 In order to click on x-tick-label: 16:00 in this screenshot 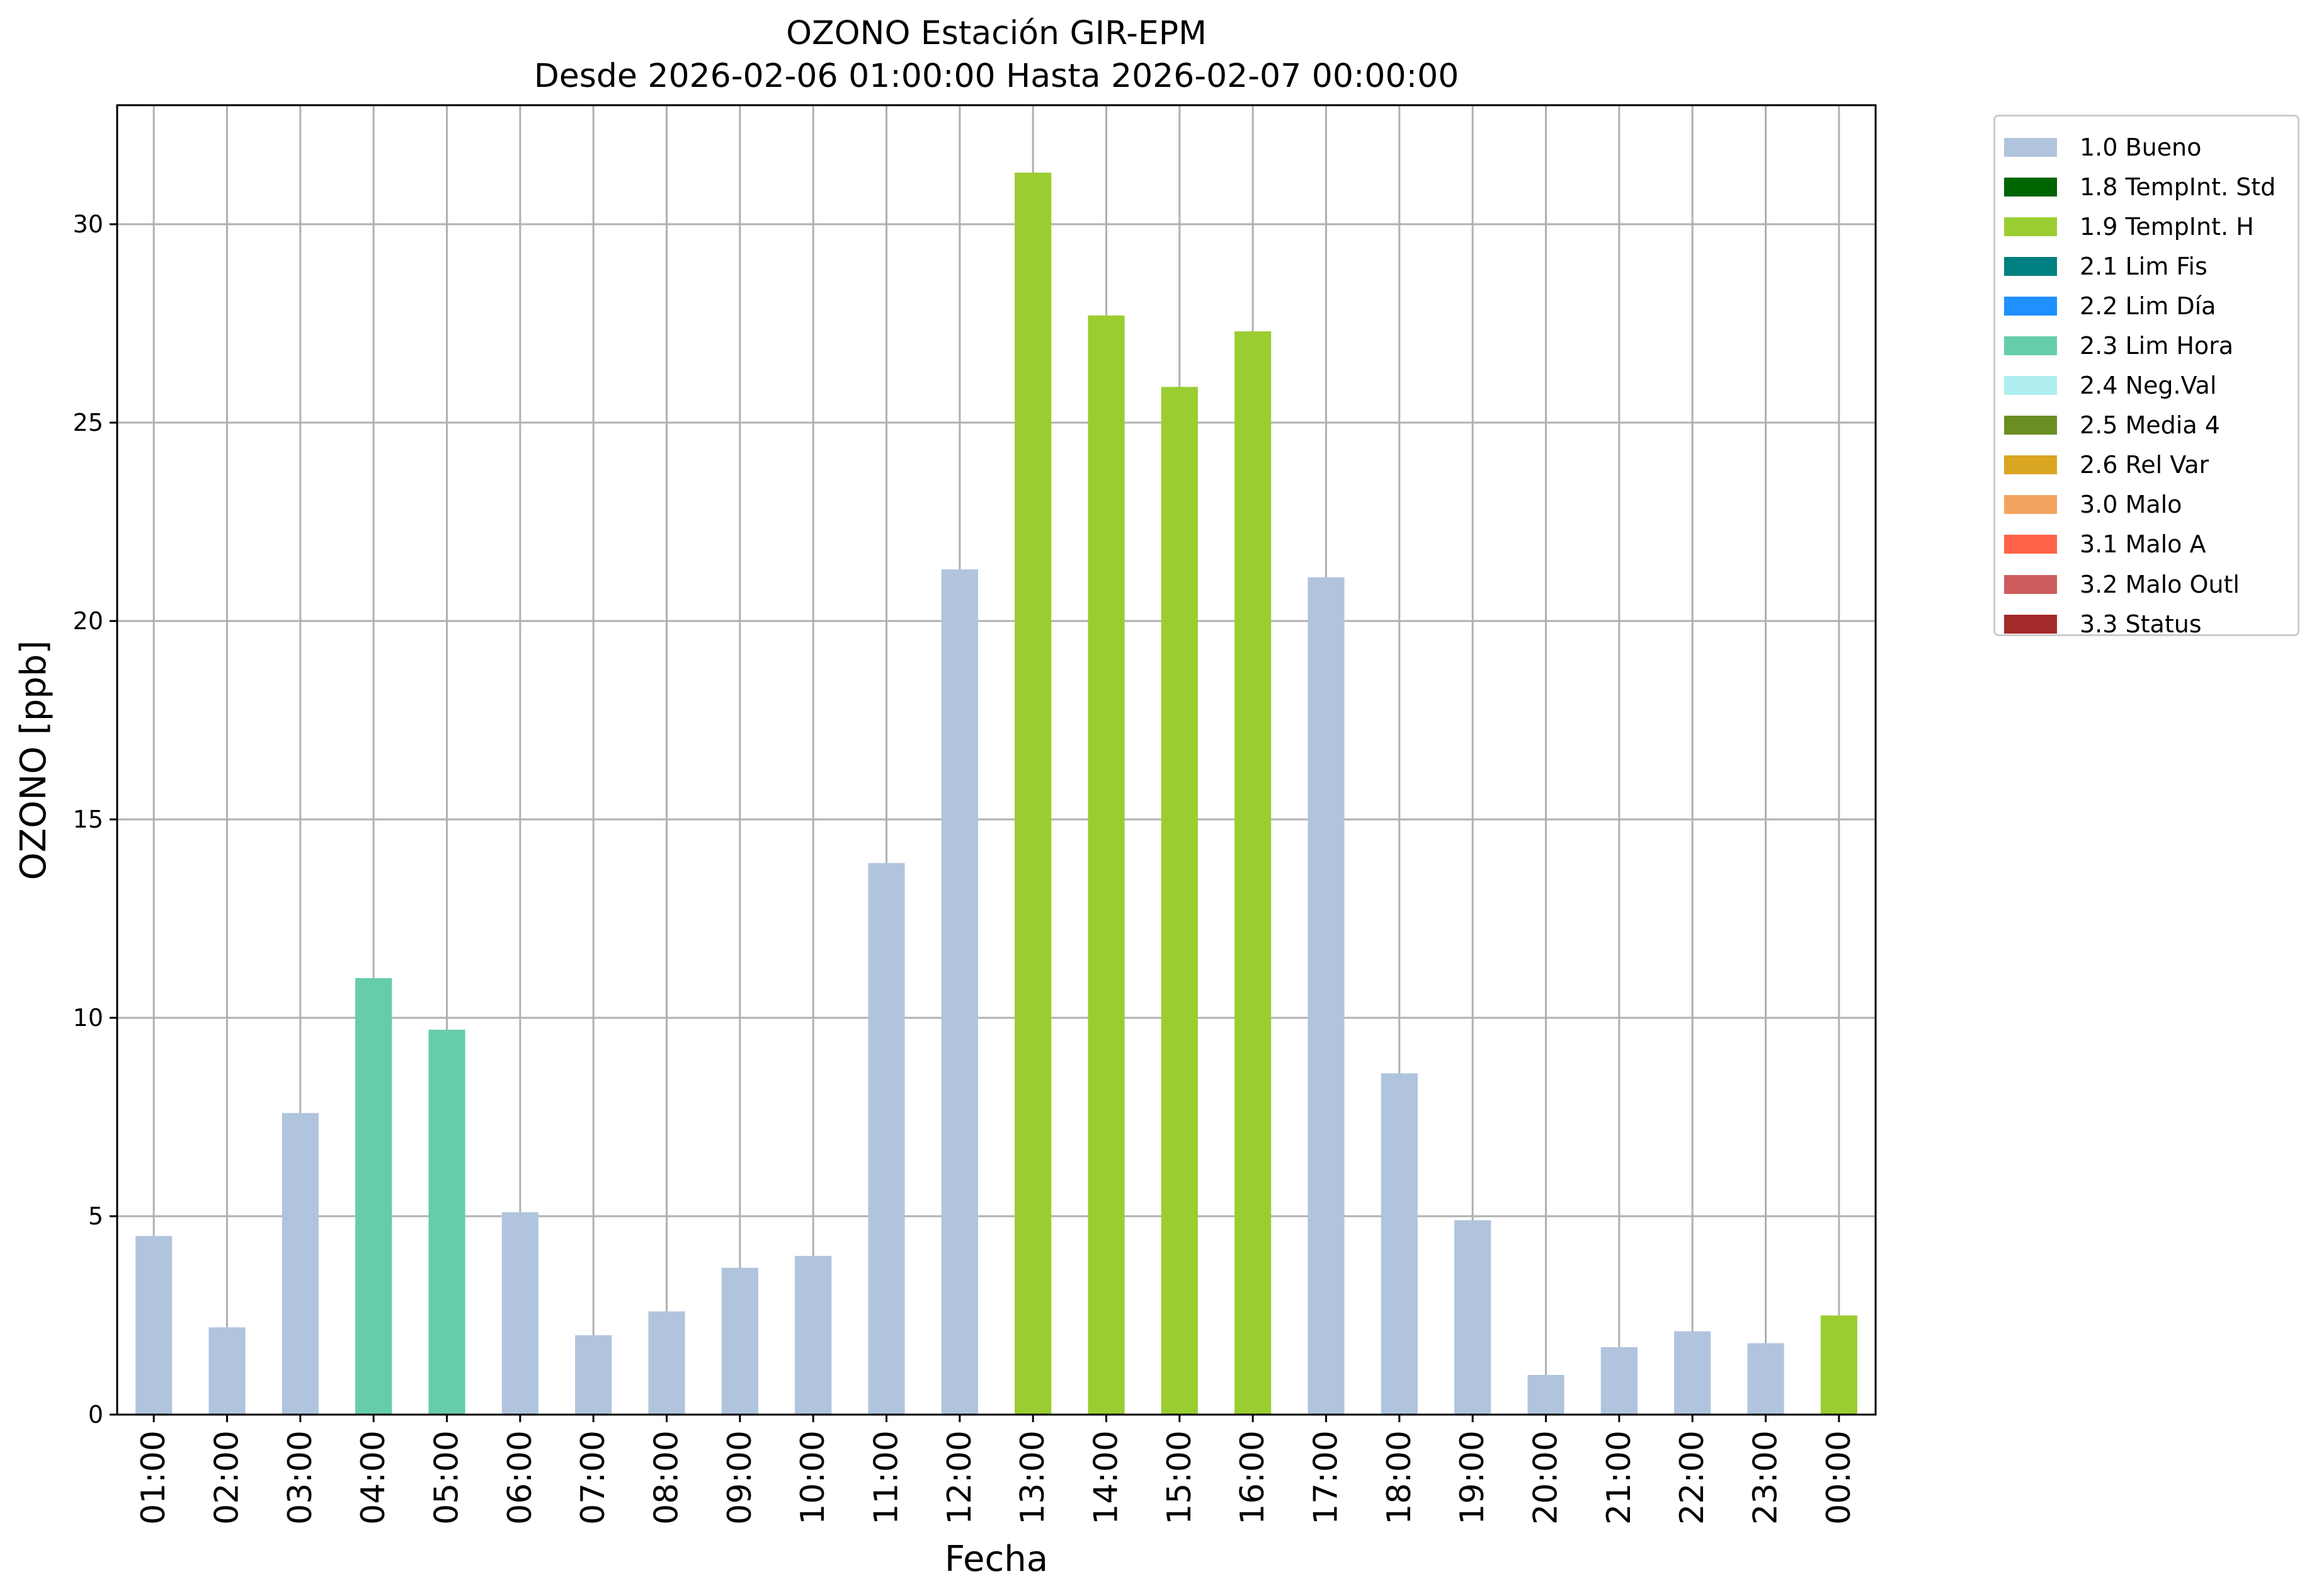, I will do `click(1253, 1477)`.